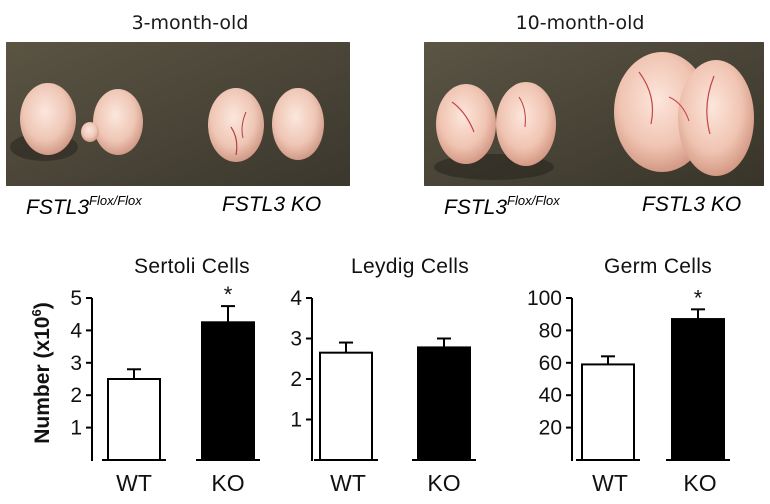 This screenshot has width=770, height=504. Describe the element at coordinates (550, 395) in the screenshot. I see `y-tick-label: 40` at that location.